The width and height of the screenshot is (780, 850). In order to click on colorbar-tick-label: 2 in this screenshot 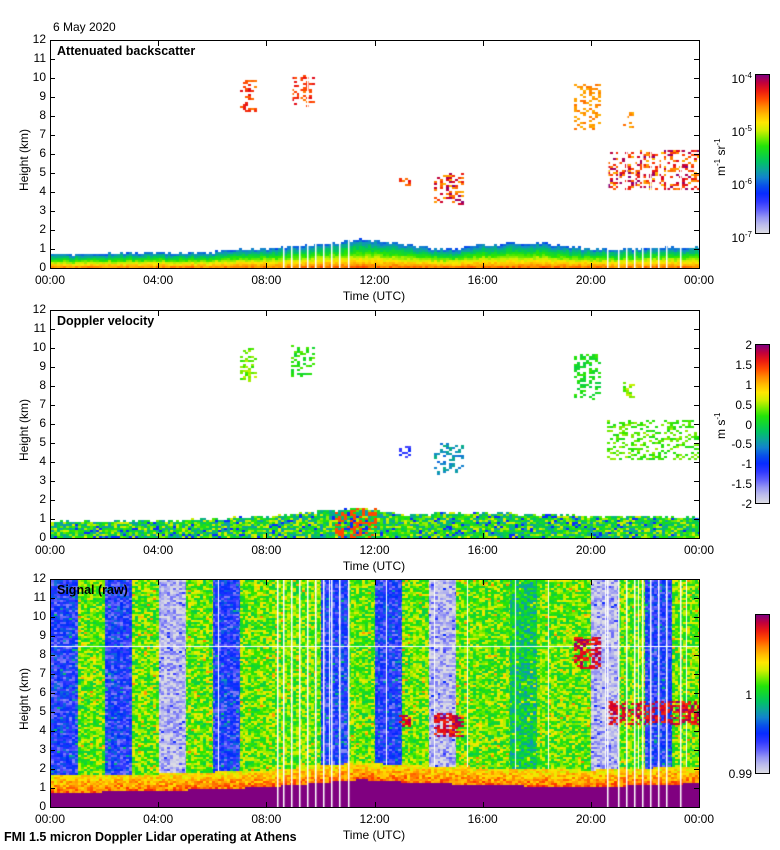, I will do `click(748, 345)`.